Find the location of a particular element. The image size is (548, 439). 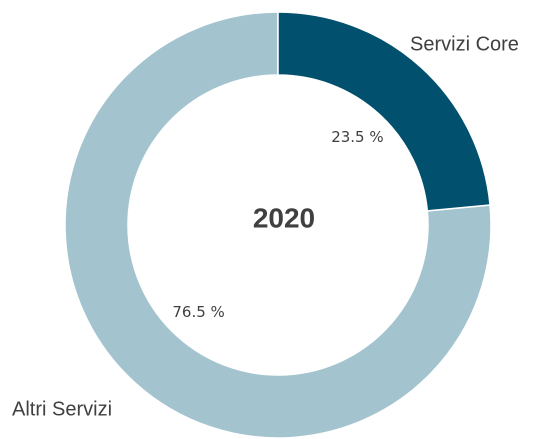

value-label: 23.5 % is located at coordinates (357, 137).